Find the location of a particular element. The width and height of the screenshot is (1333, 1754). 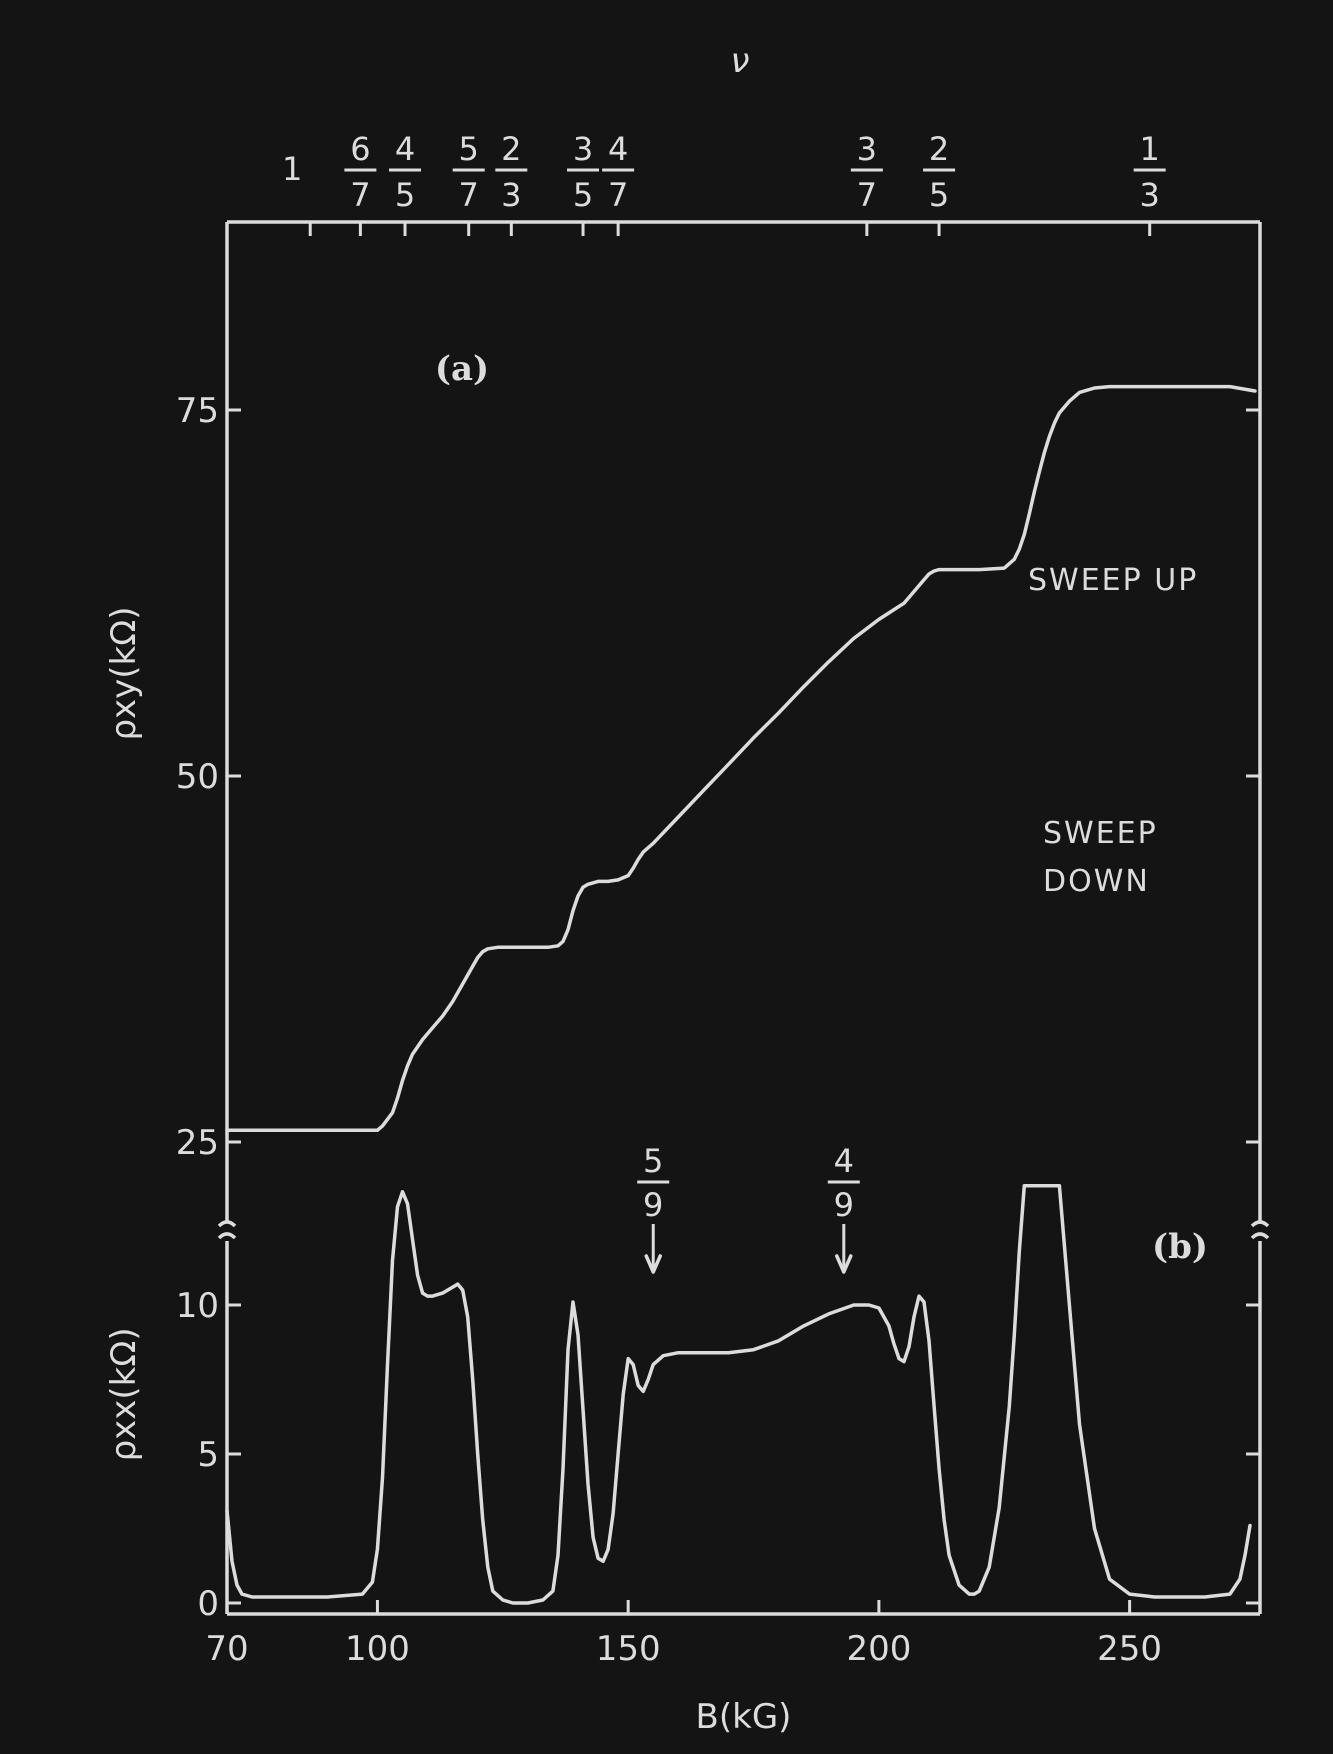

xtick-label-250: 250 is located at coordinates (1129, 1649).